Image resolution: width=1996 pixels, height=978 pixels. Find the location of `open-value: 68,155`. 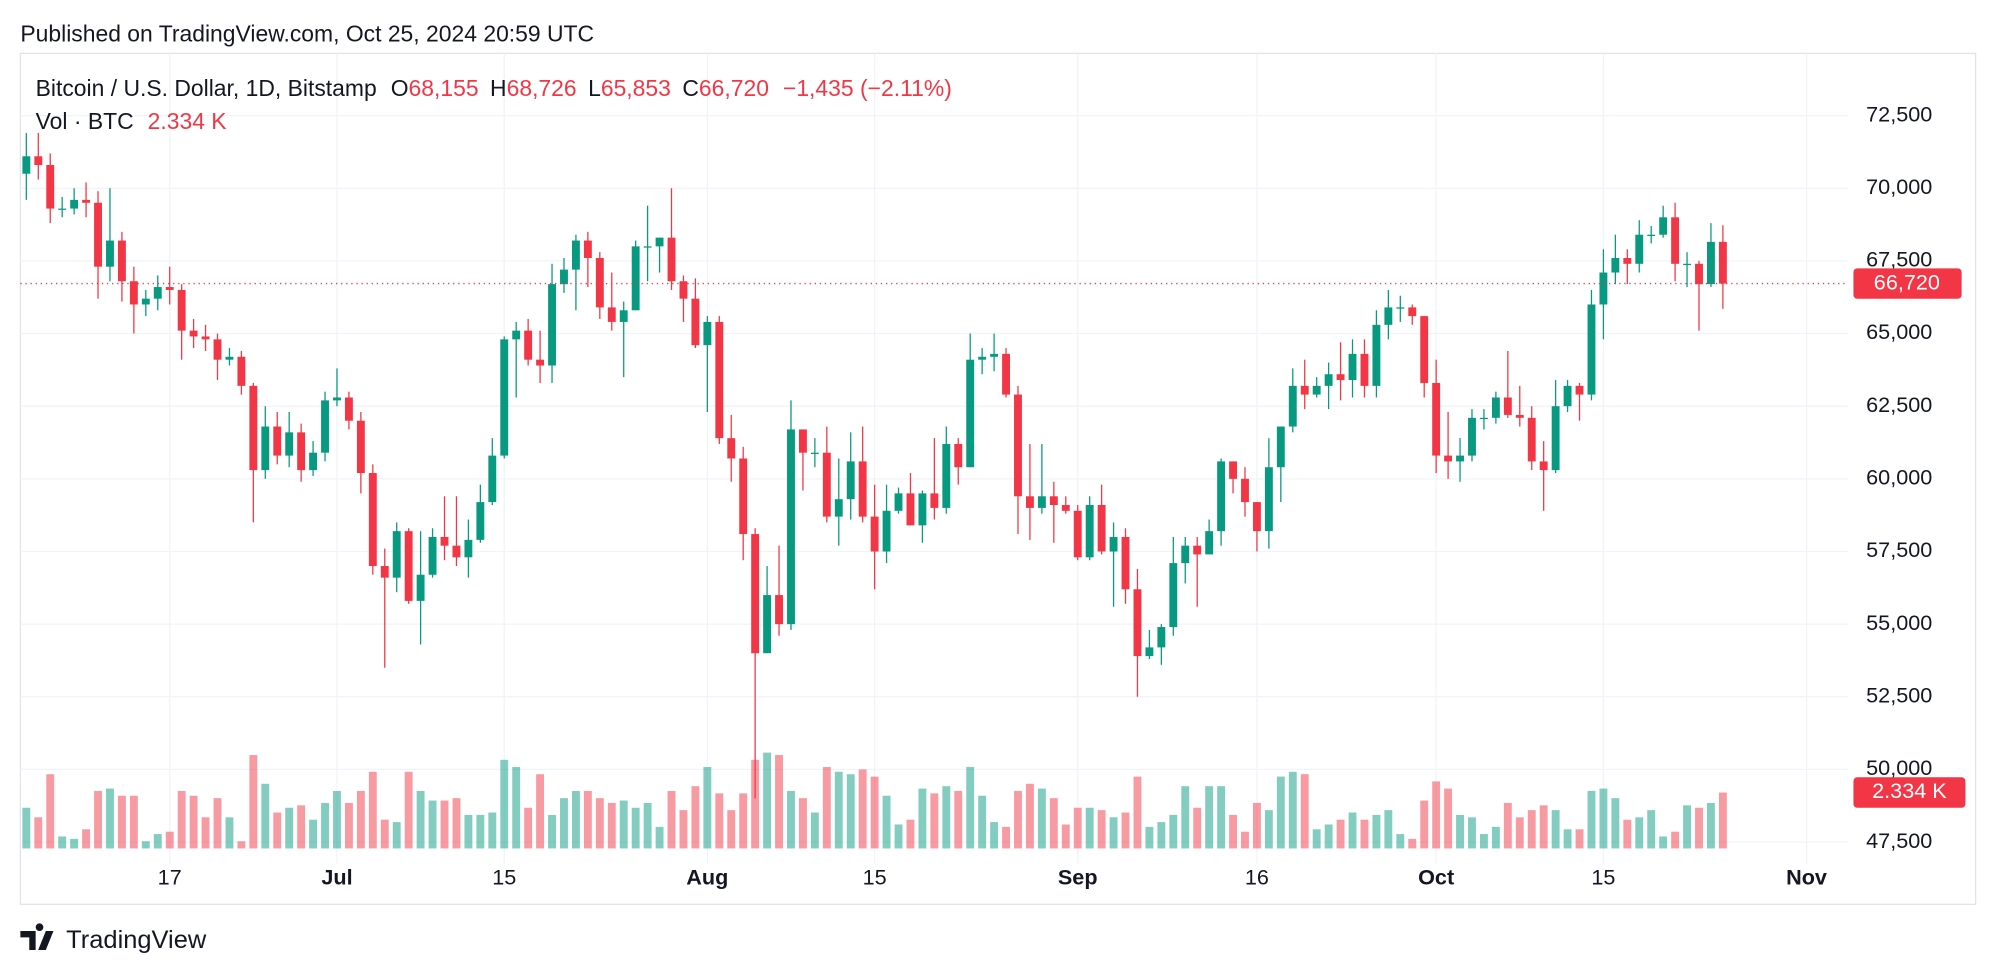

open-value: 68,155 is located at coordinates (444, 88).